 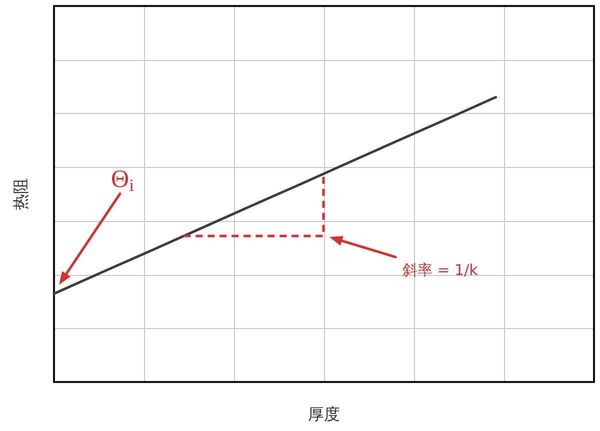 What do you see at coordinates (20, 194) in the screenshot?
I see `y-axis-title: 热阻` at bounding box center [20, 194].